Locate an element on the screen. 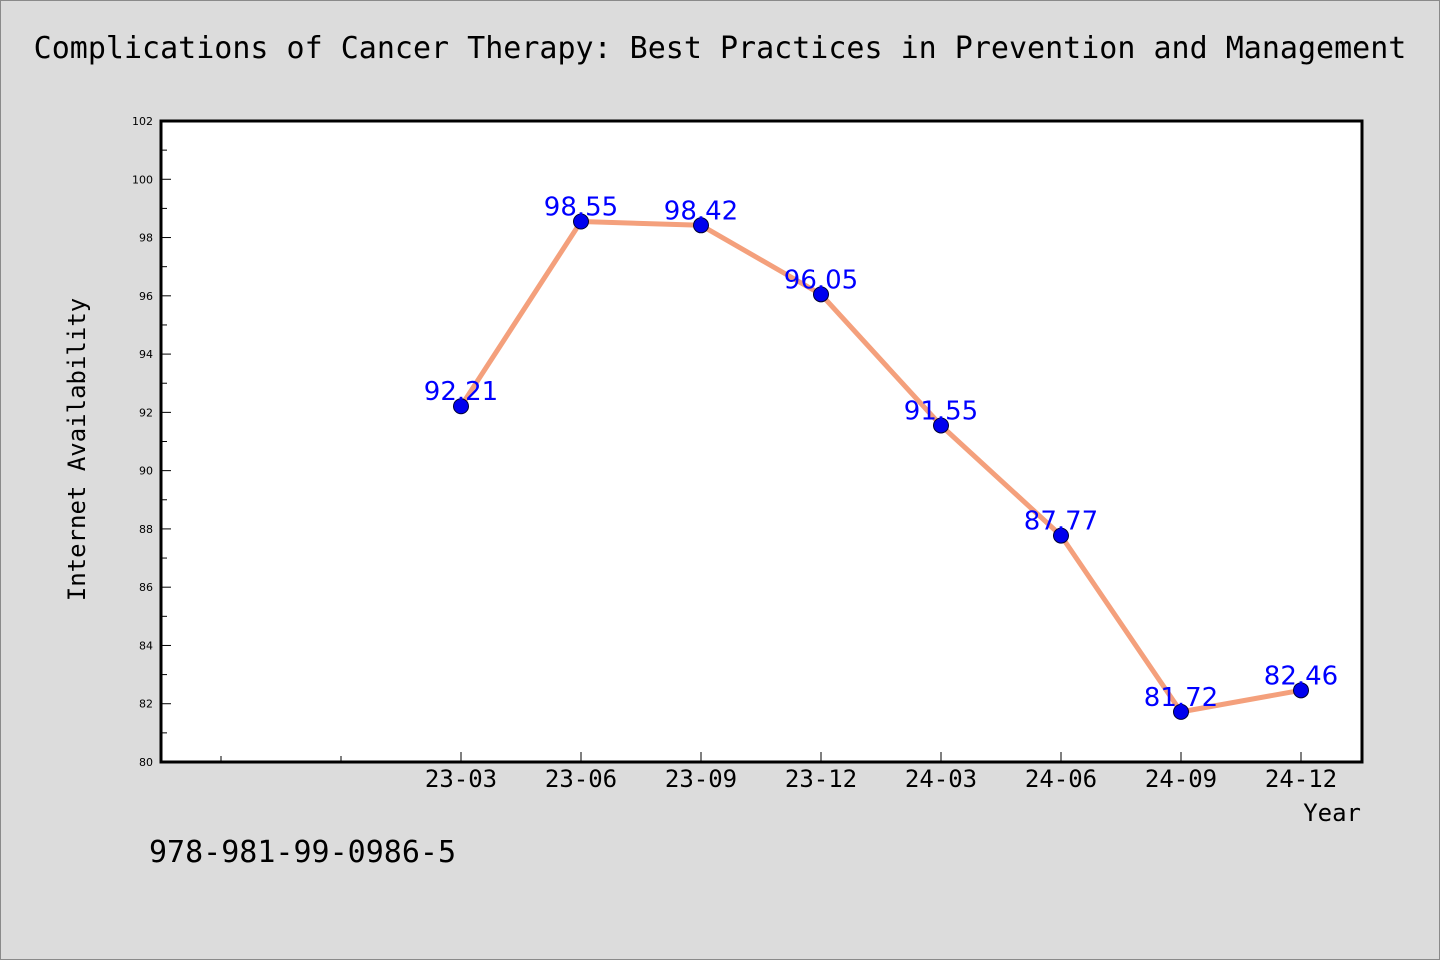 The height and width of the screenshot is (960, 1440). x-axis-title: Year is located at coordinates (1332, 813).